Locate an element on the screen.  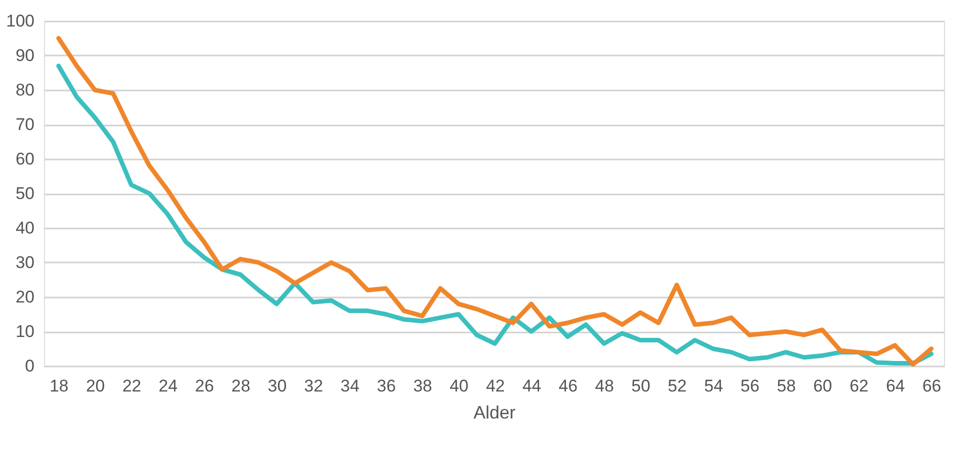
x-tick-label: 54 is located at coordinates (714, 386).